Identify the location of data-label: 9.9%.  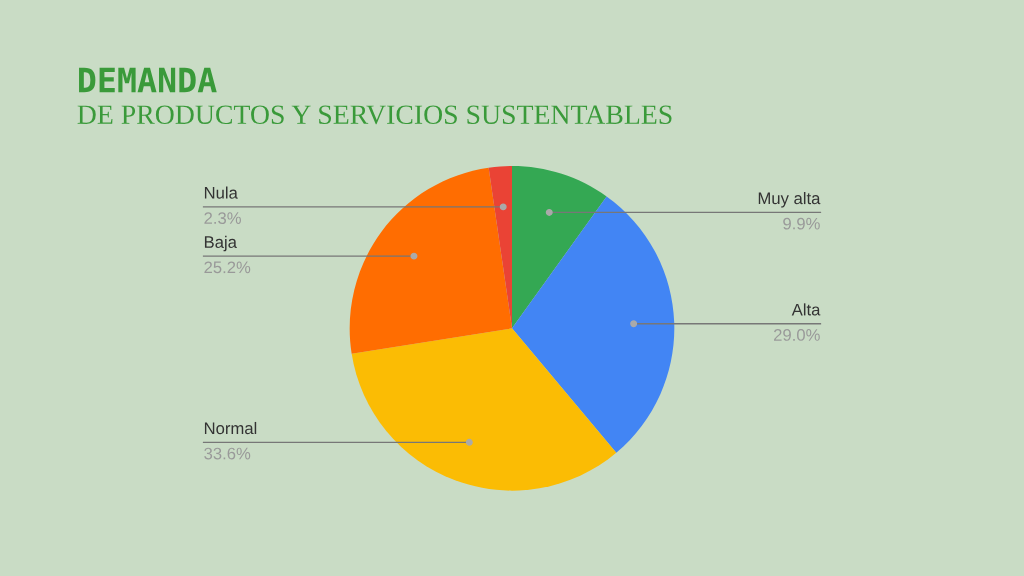
(801, 223).